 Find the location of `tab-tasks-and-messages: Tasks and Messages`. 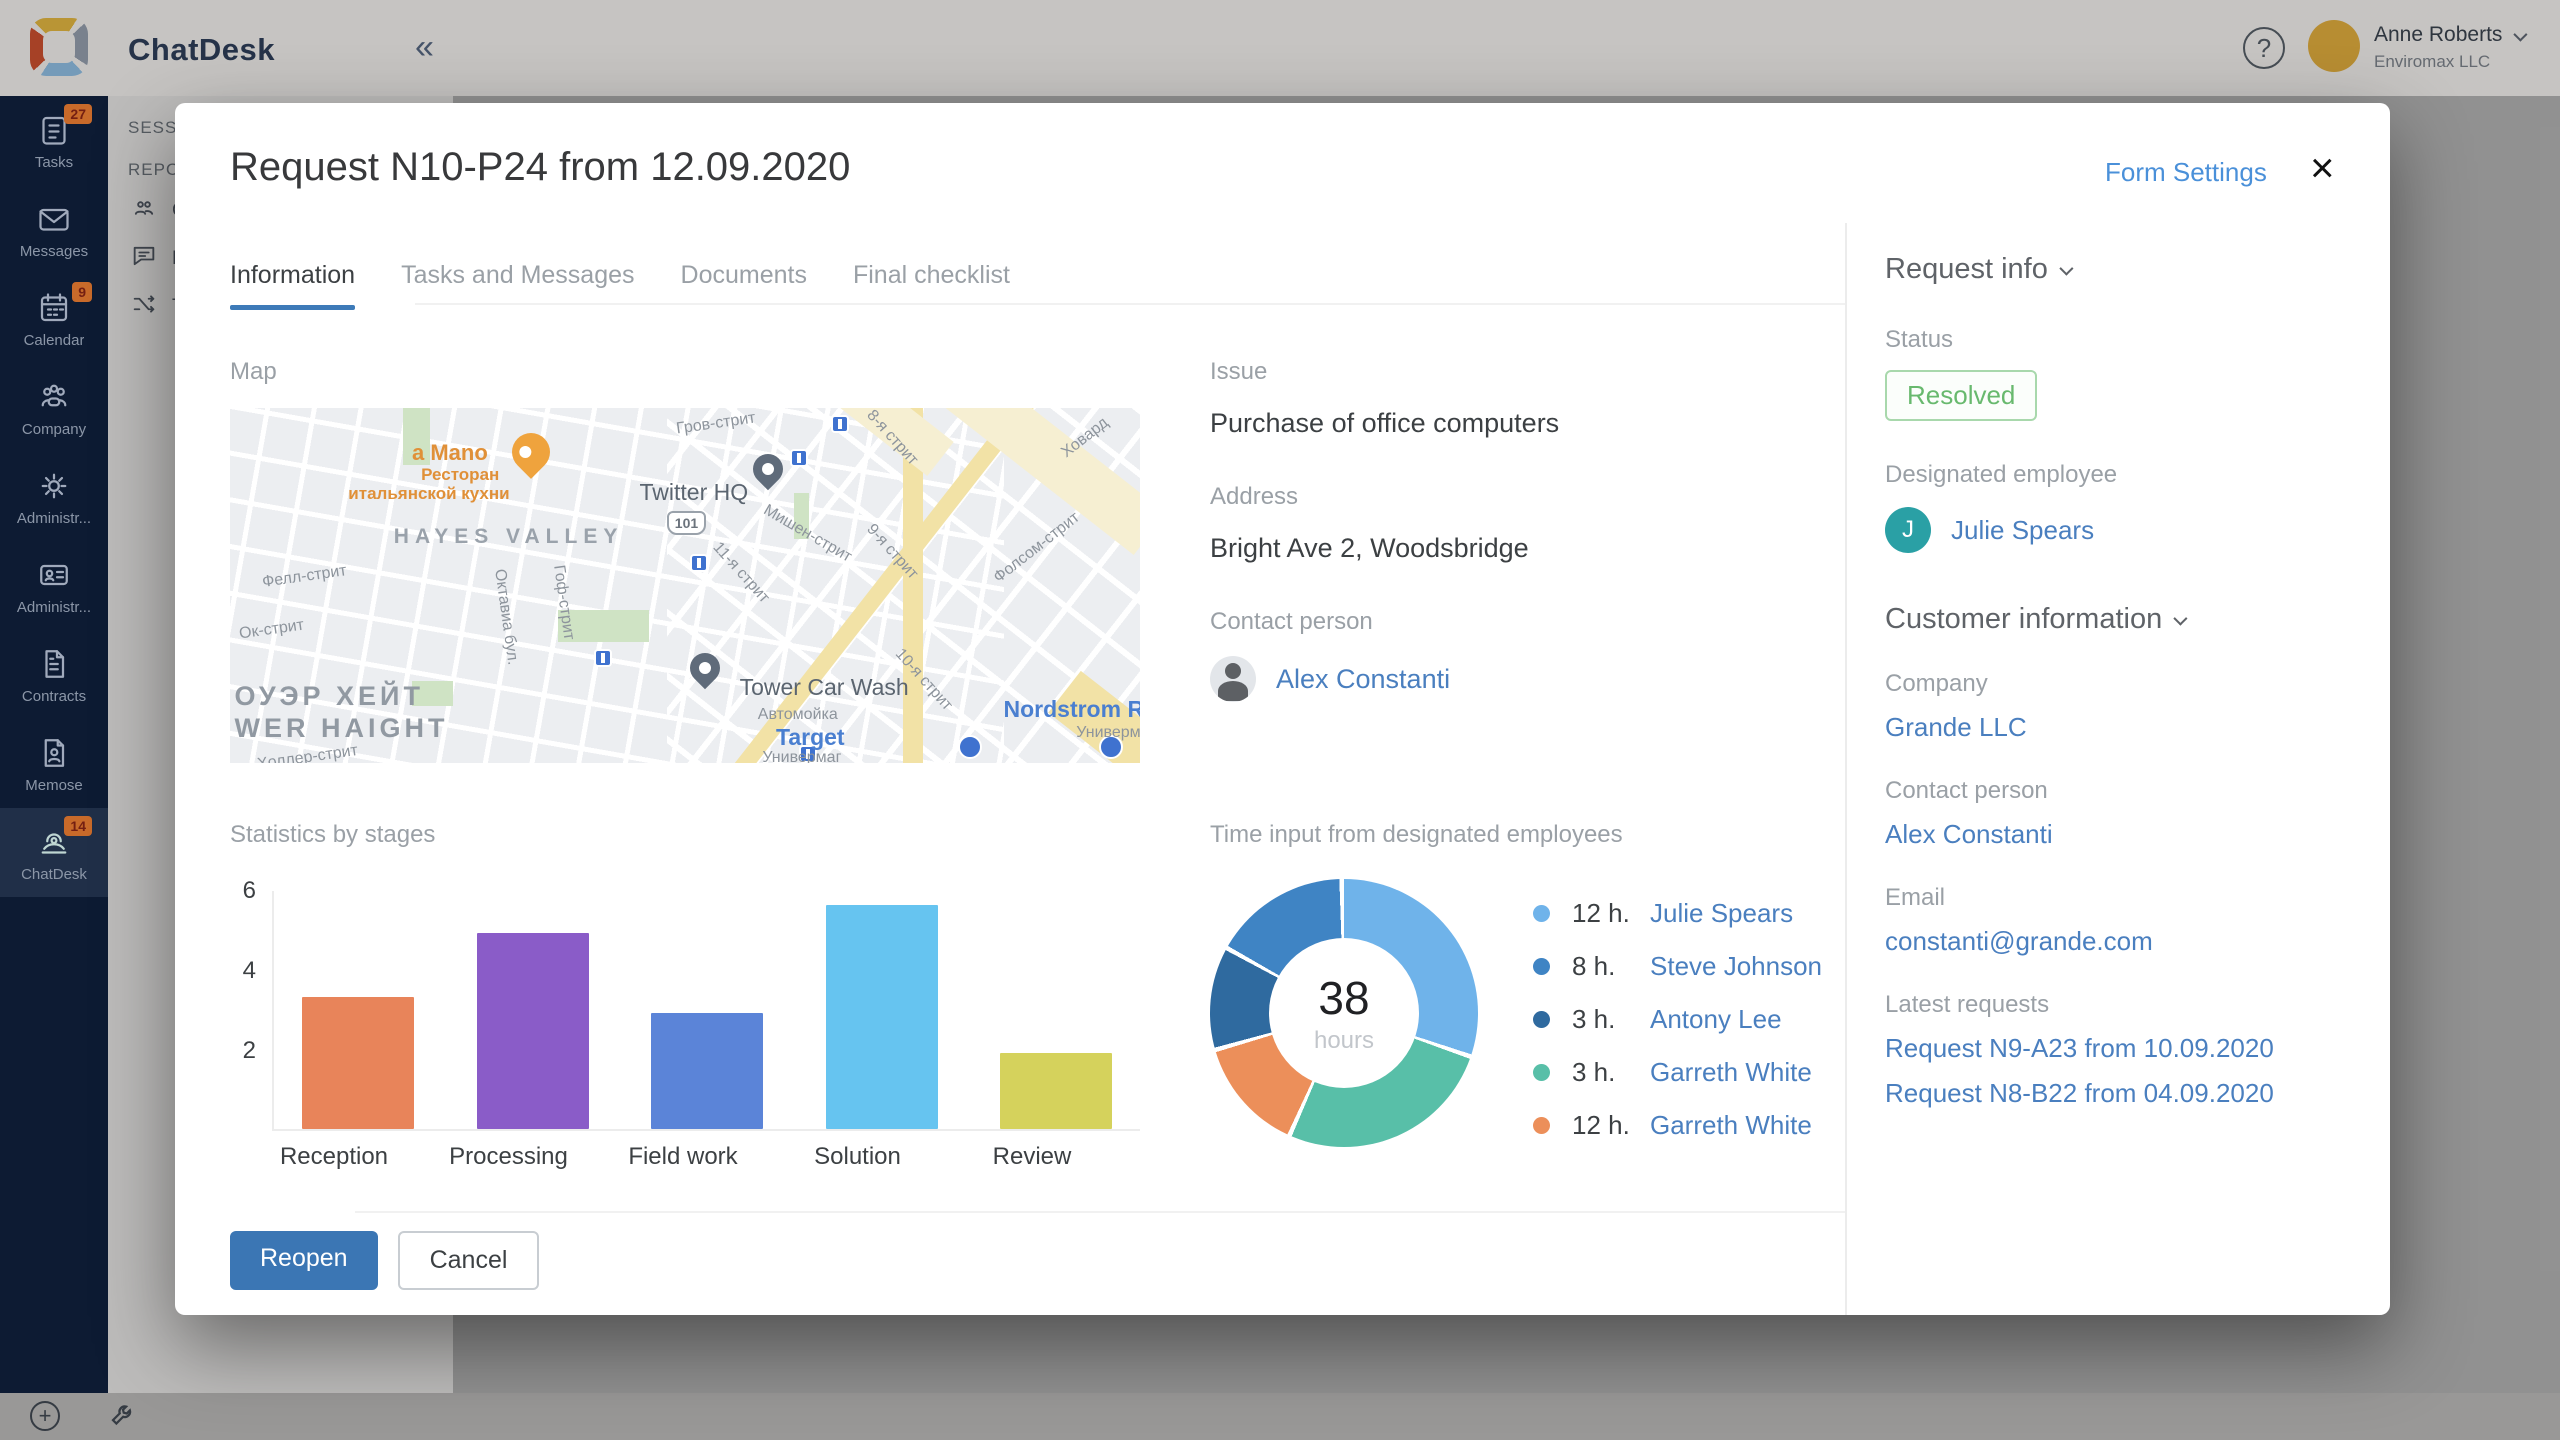

tab-tasks-and-messages: Tasks and Messages is located at coordinates (518, 275).